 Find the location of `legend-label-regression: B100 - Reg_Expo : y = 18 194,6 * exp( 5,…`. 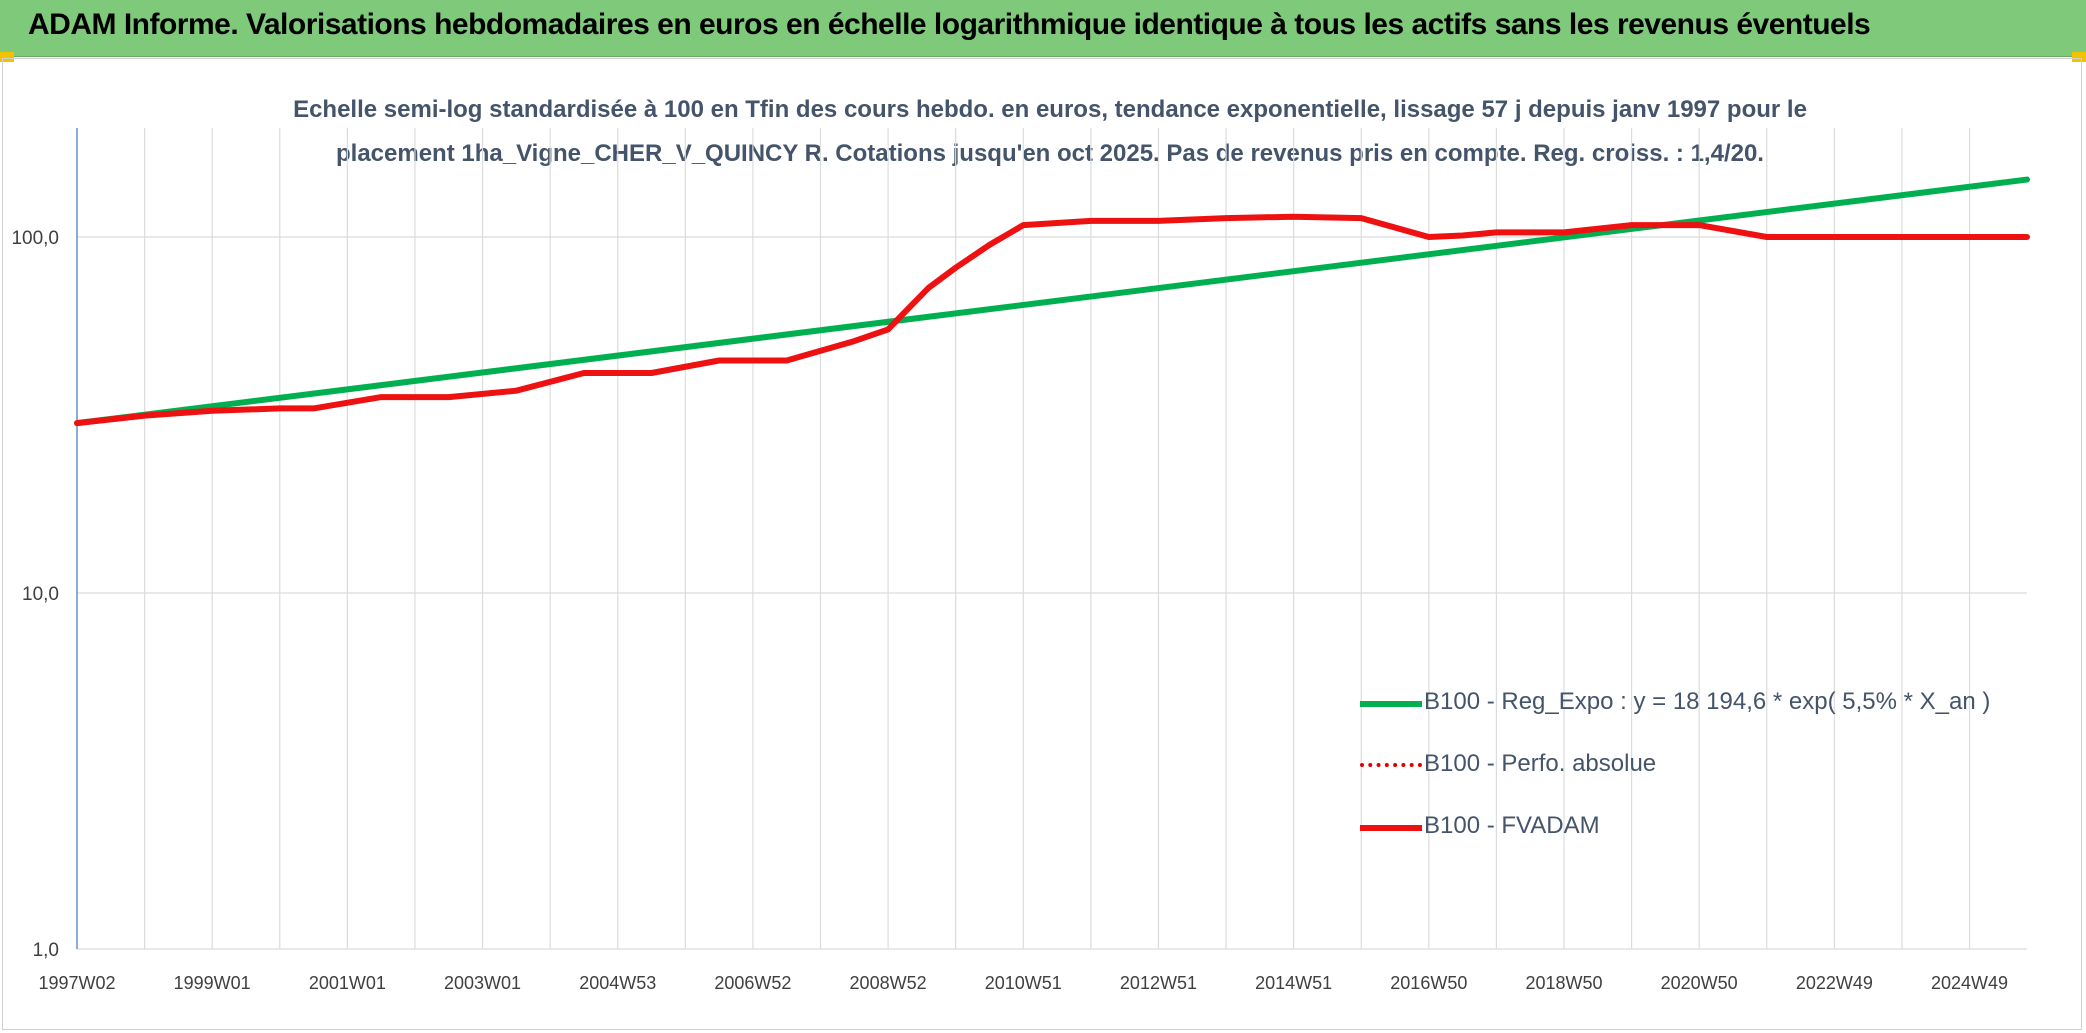

legend-label-regression: B100 - Reg_Expo : y = 18 194,6 * exp( 5,… is located at coordinates (1707, 701).